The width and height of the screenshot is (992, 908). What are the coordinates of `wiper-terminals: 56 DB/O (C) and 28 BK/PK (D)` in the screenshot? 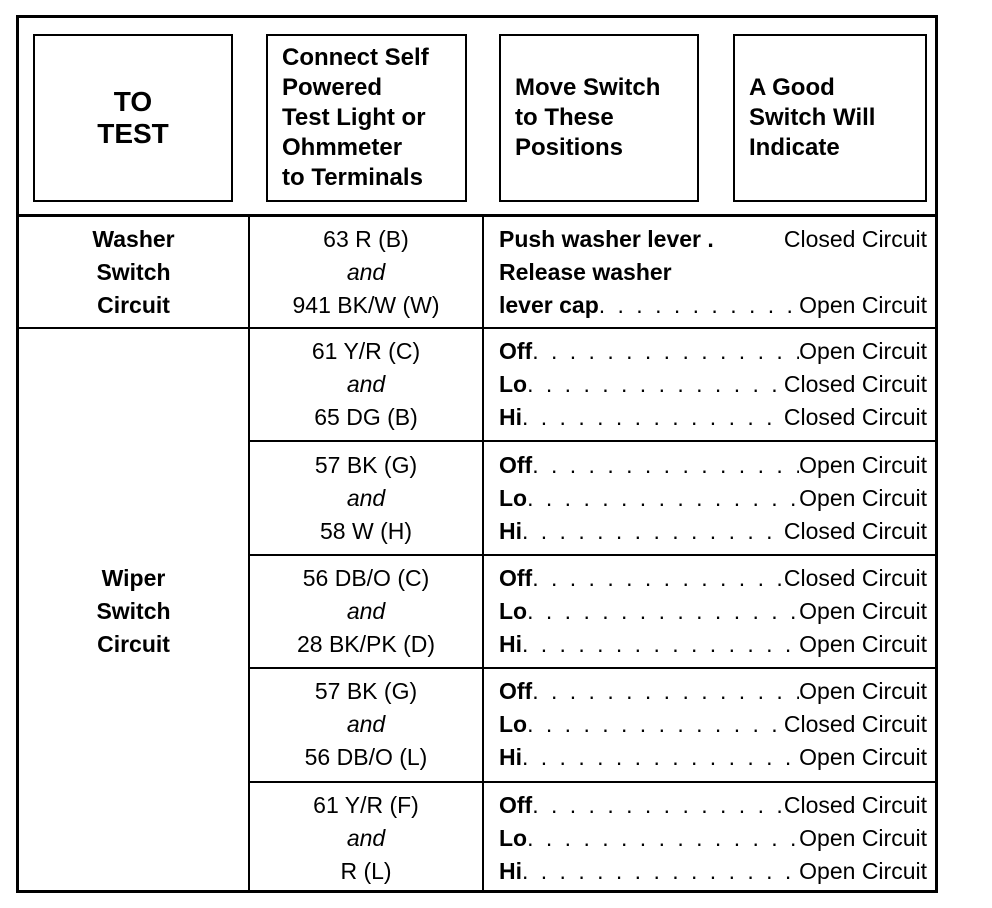 It's located at (366, 611).